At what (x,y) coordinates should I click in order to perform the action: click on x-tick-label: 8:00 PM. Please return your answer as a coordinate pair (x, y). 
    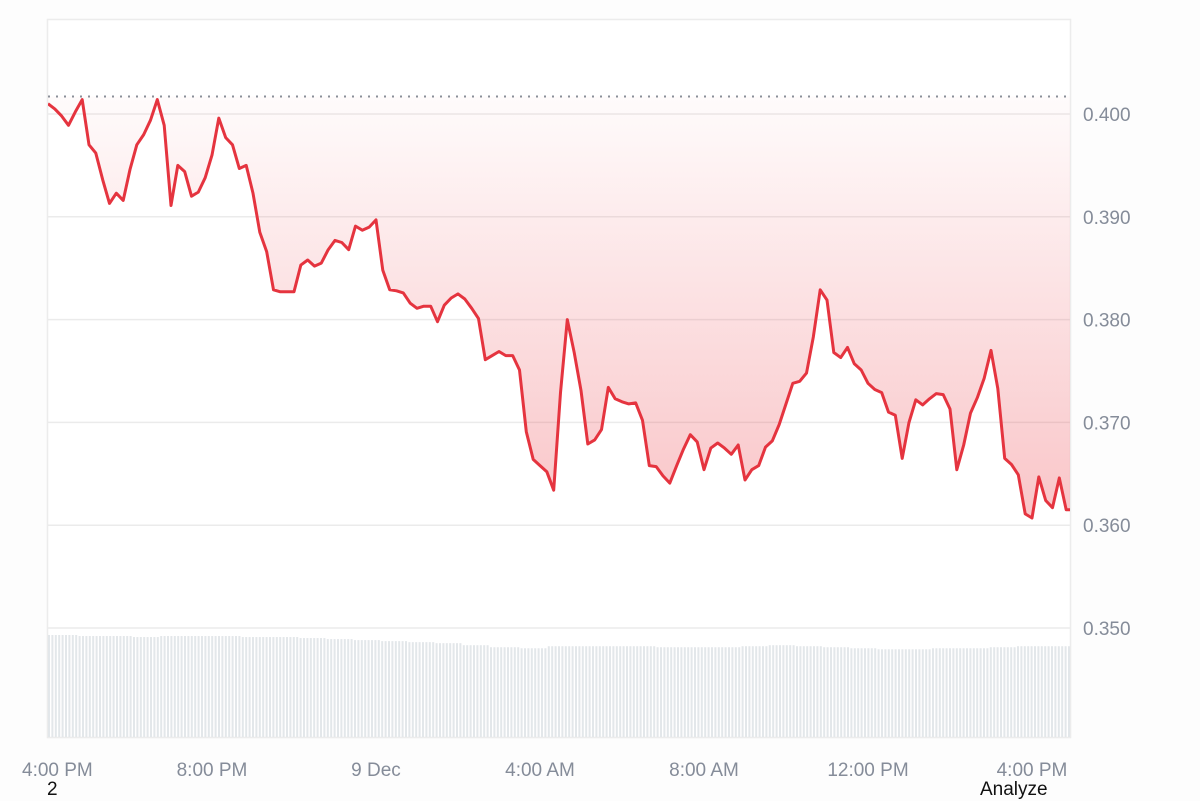
    Looking at the image, I should click on (212, 770).